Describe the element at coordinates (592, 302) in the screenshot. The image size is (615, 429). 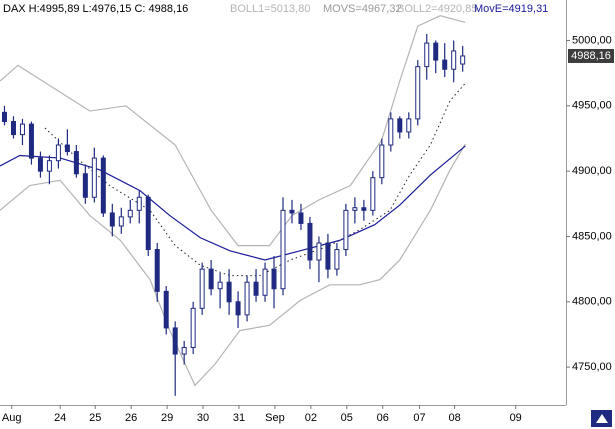
I see `y-tick-label: 4800,00` at that location.